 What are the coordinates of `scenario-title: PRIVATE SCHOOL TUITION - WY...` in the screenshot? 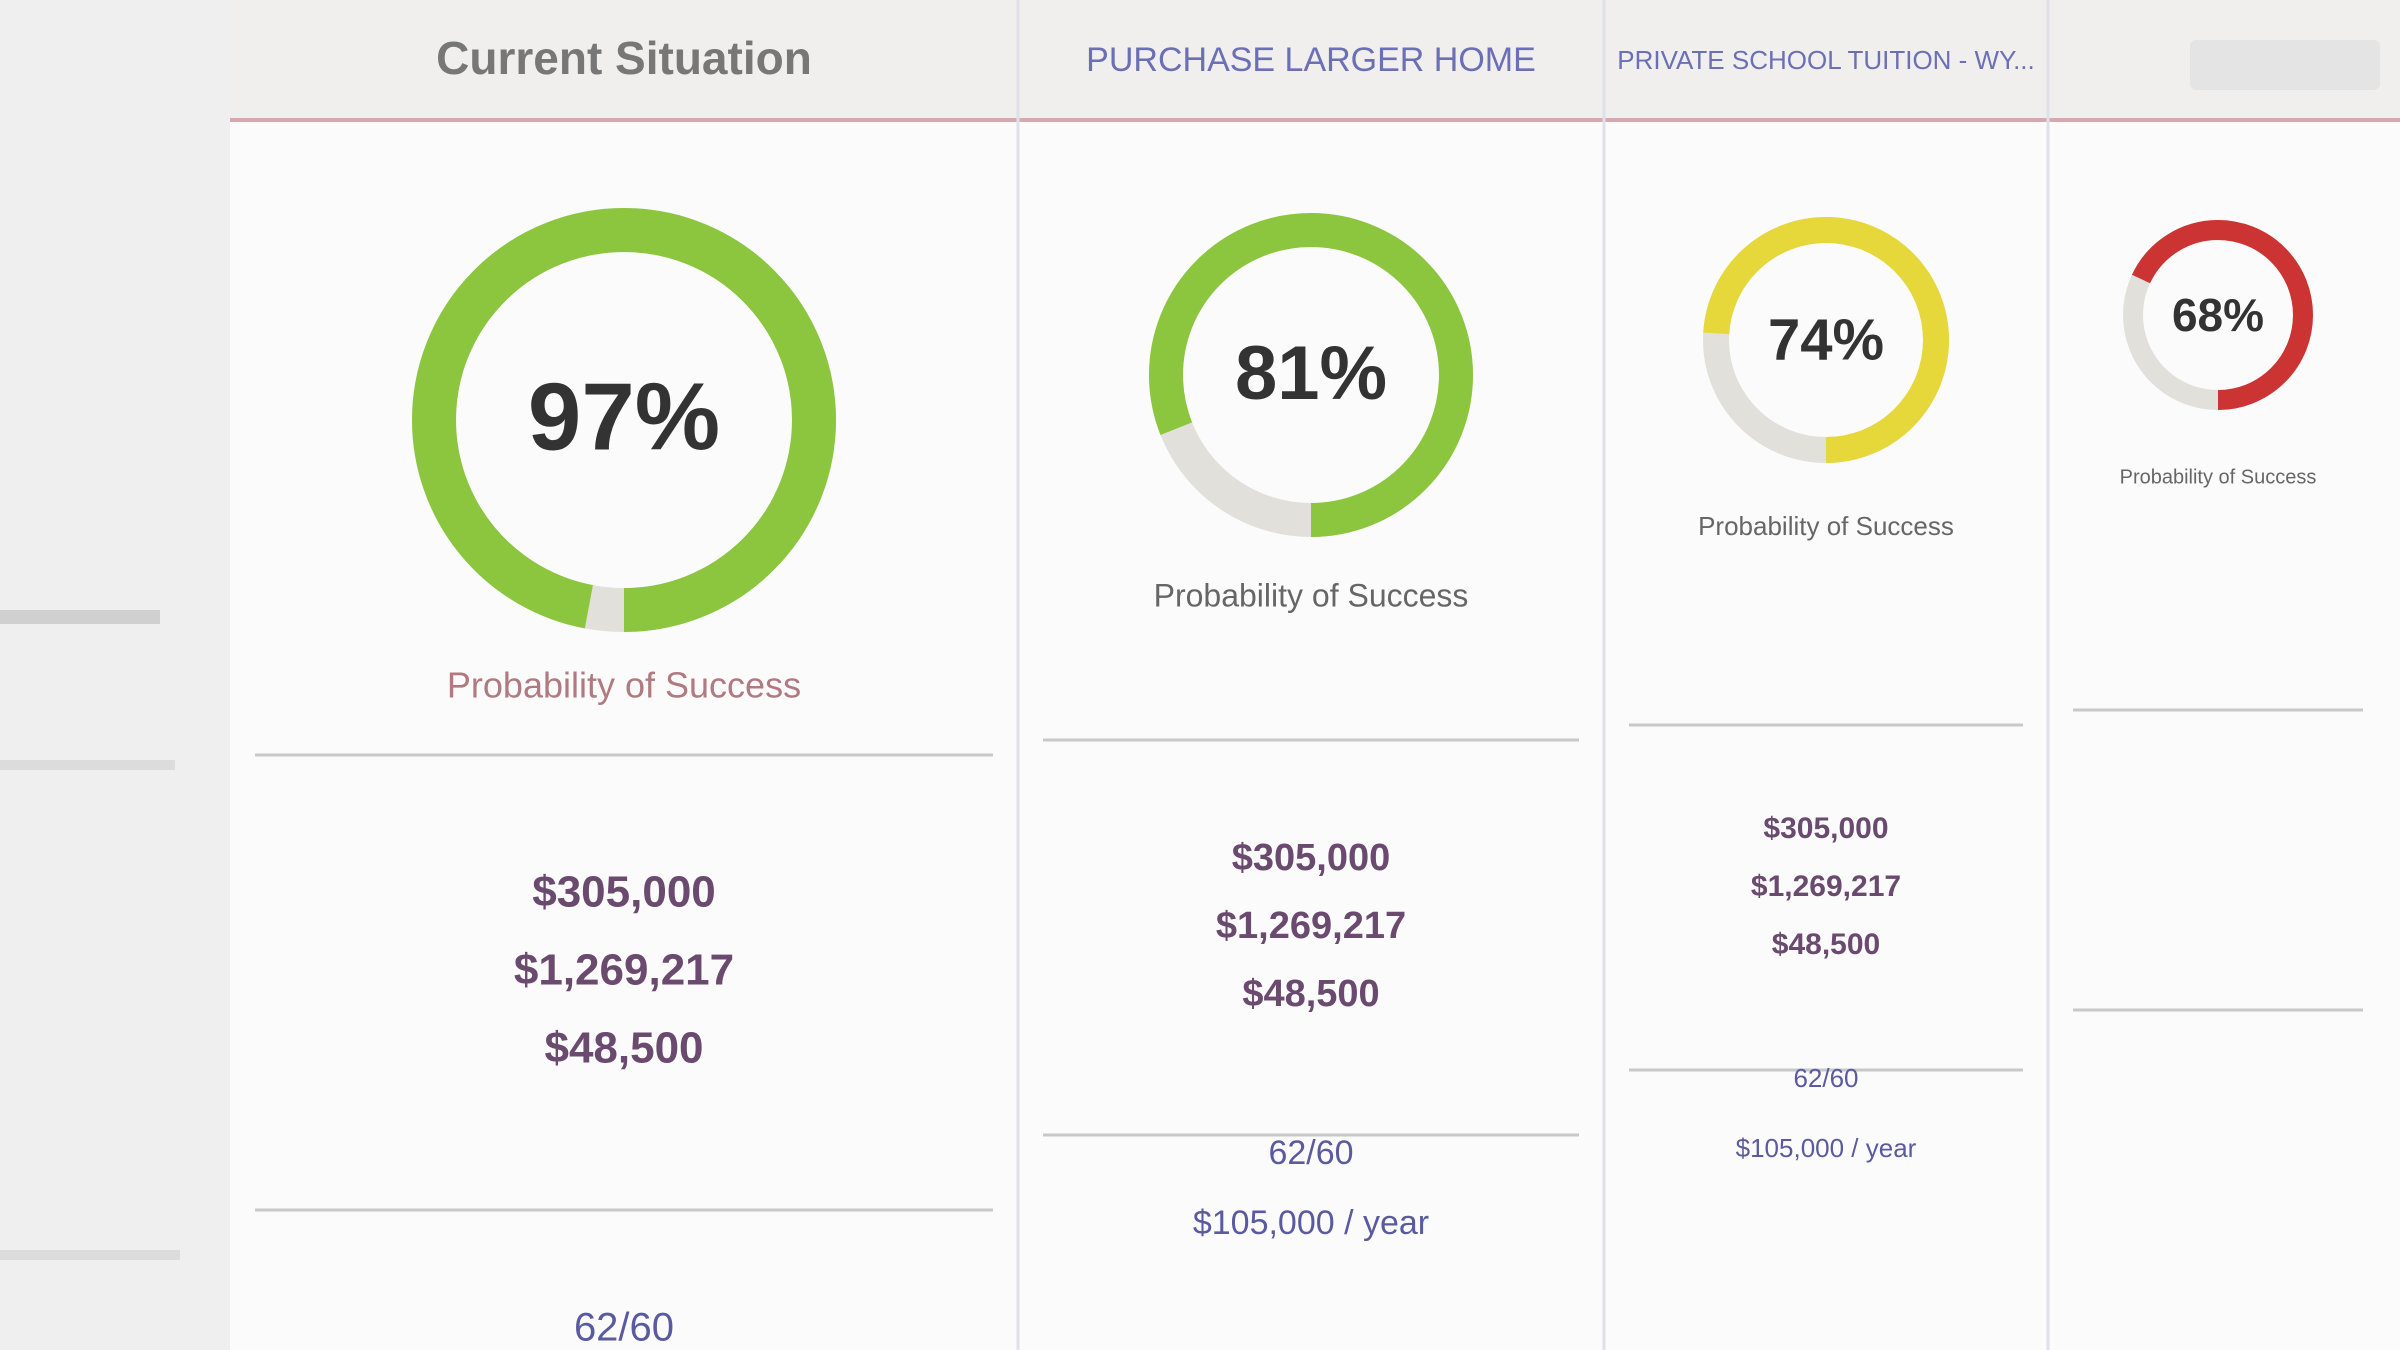 It's located at (1826, 60).